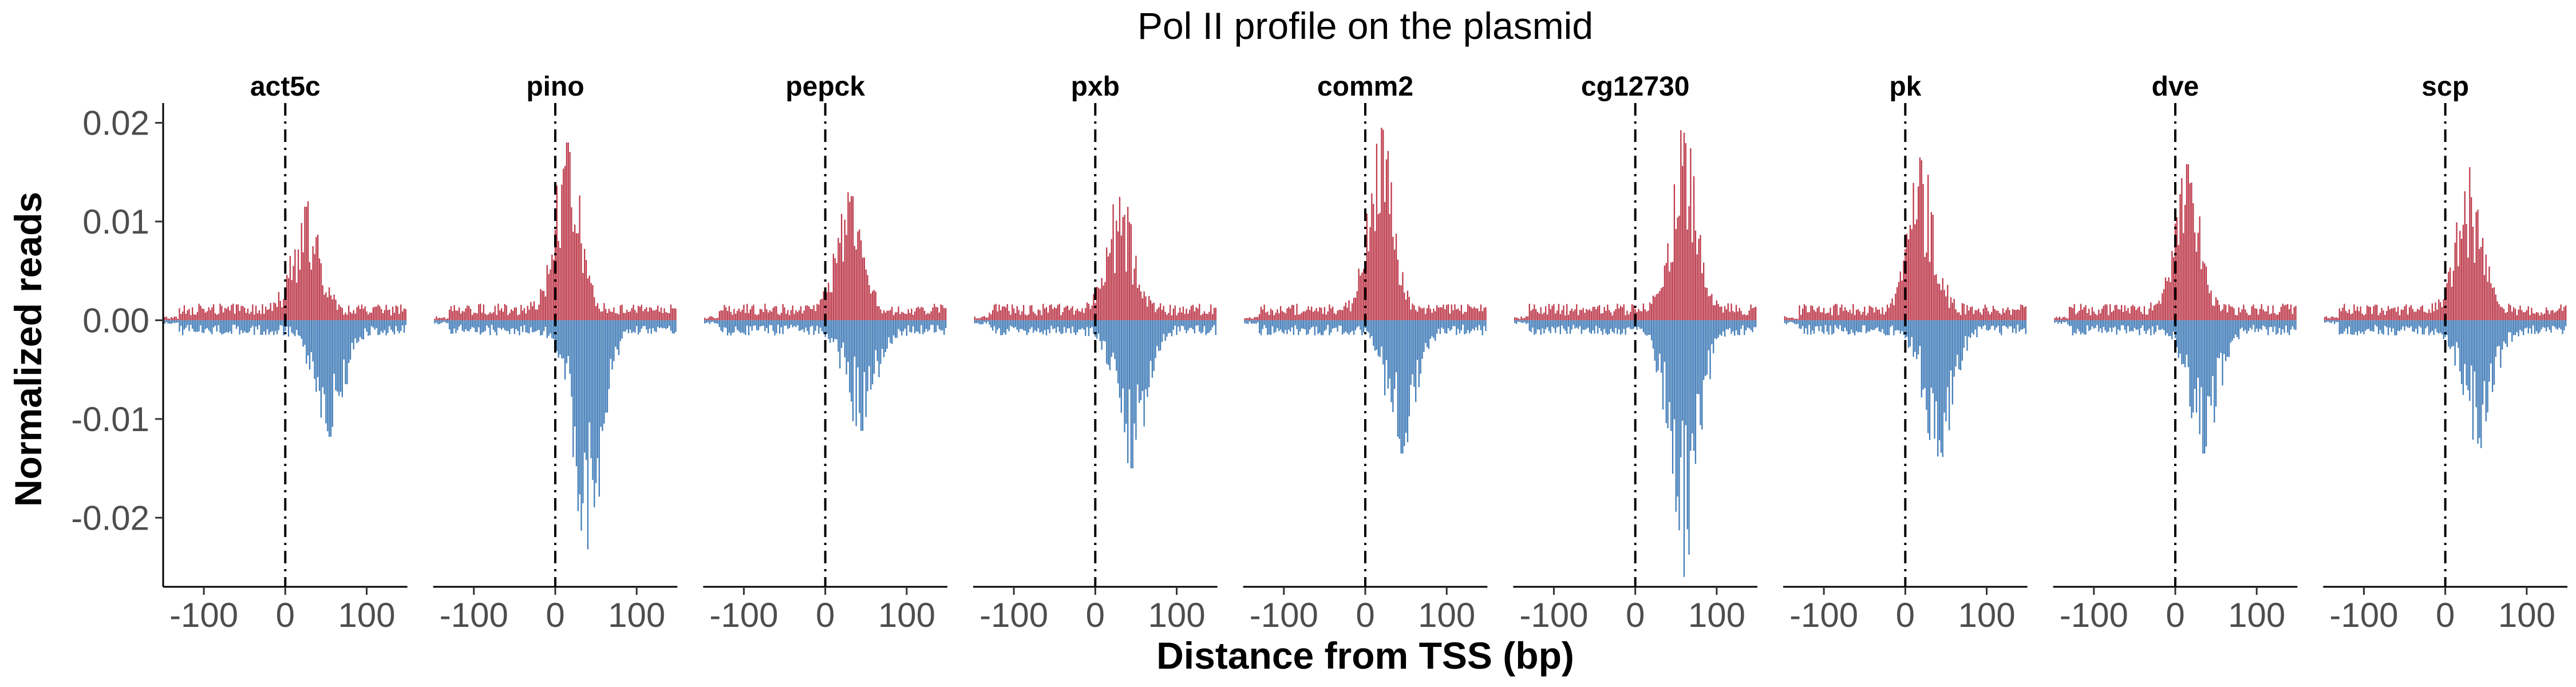 This screenshot has width=2576, height=687. Describe the element at coordinates (115, 123) in the screenshot. I see `y-tick-label: 0.02` at that location.